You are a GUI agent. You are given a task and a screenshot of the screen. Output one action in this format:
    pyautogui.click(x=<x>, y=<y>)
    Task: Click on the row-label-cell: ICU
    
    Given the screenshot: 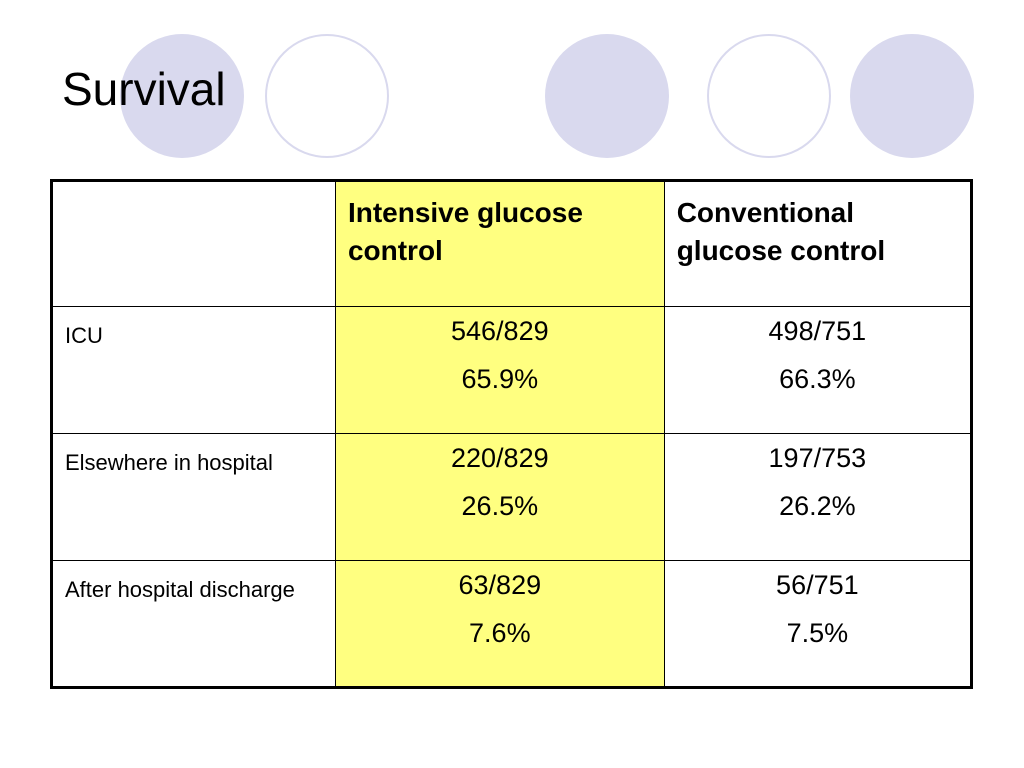 What is the action you would take?
    pyautogui.click(x=193, y=370)
    